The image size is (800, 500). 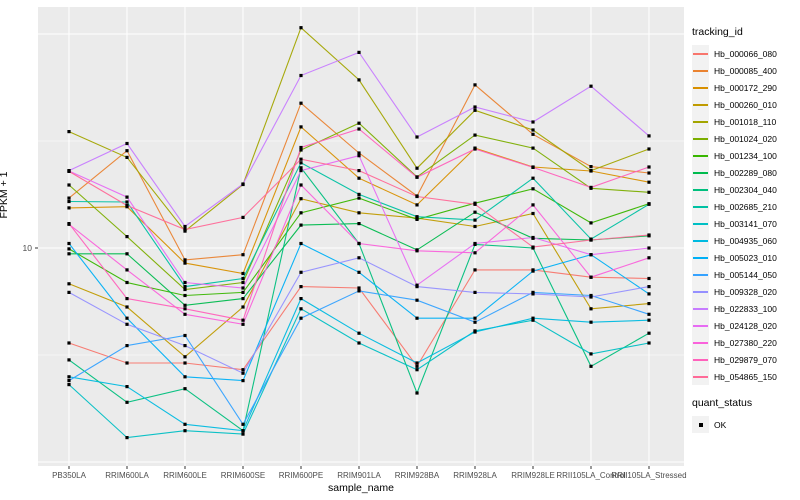 I want to click on legend-item-Hb_022833_100: Hb_022833_100, so click(x=746, y=308).